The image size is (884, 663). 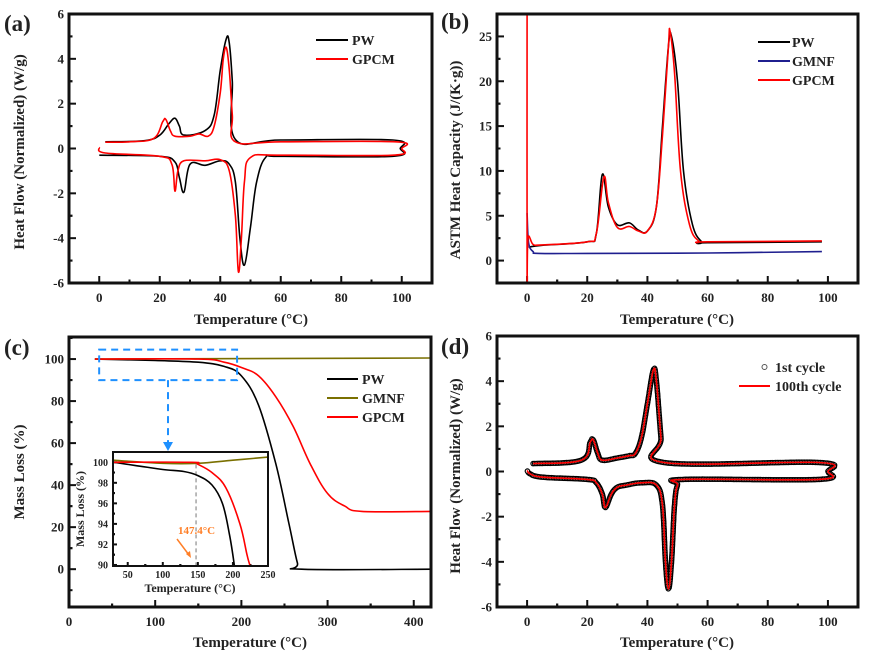 What do you see at coordinates (103, 524) in the screenshot?
I see `y-tick-label: 94` at bounding box center [103, 524].